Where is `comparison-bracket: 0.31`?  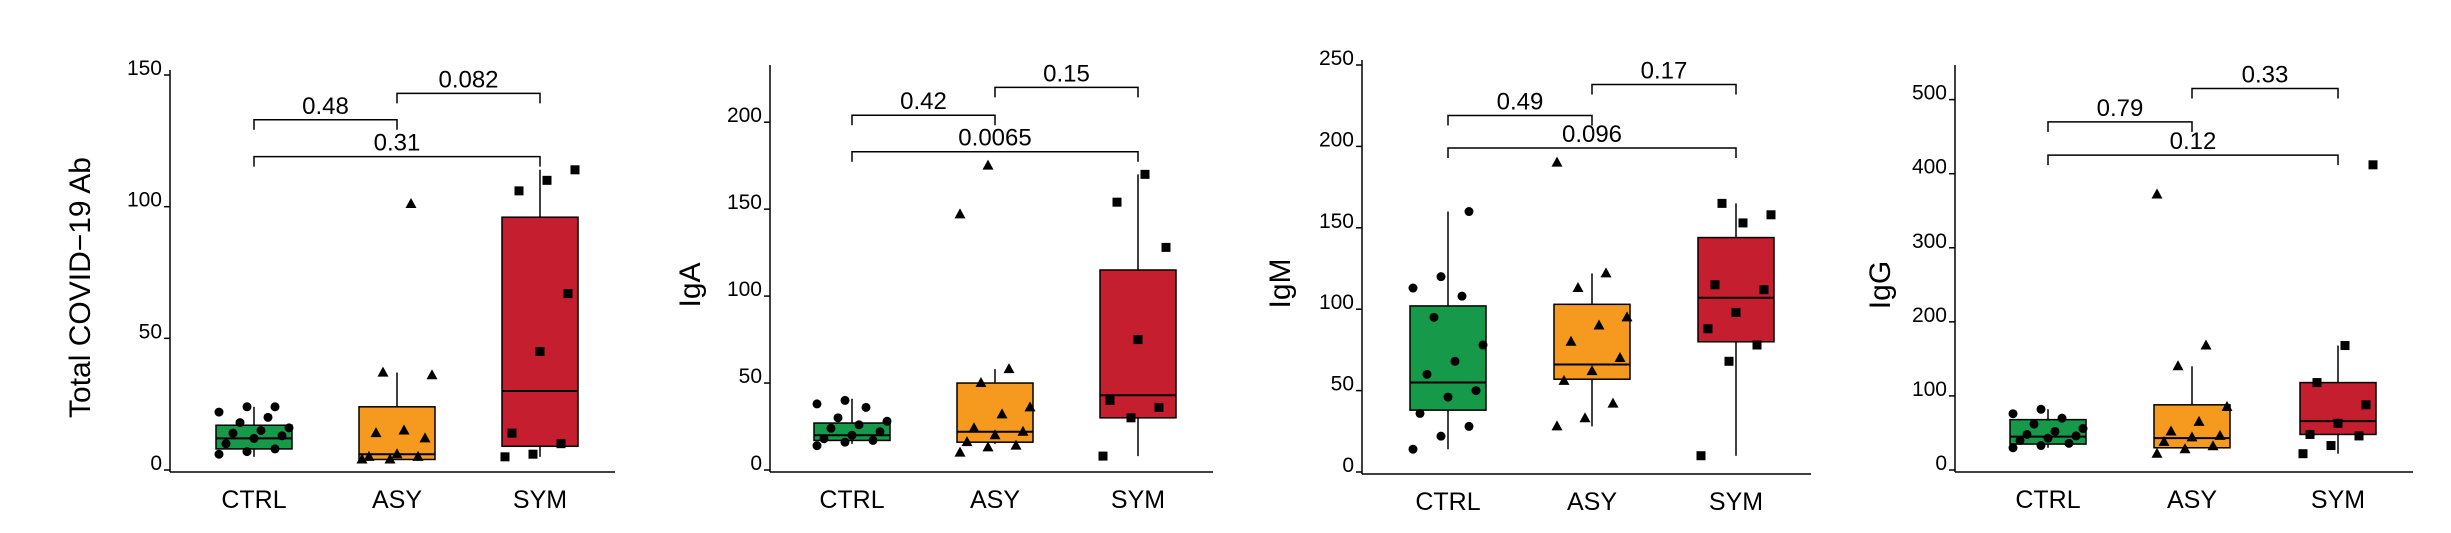
comparison-bracket: 0.31 is located at coordinates (397, 148).